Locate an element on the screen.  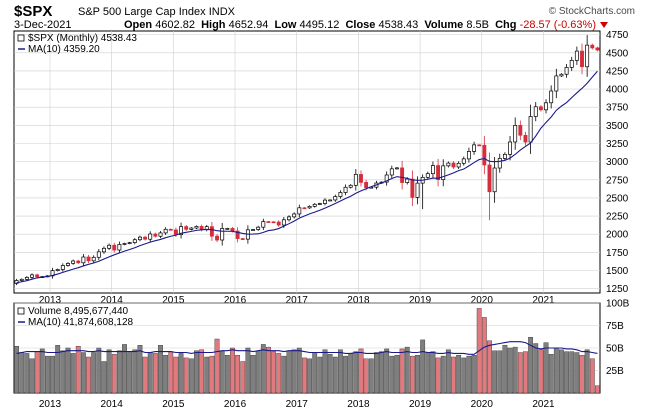
volume-ma-line is located at coordinates (307, 348).